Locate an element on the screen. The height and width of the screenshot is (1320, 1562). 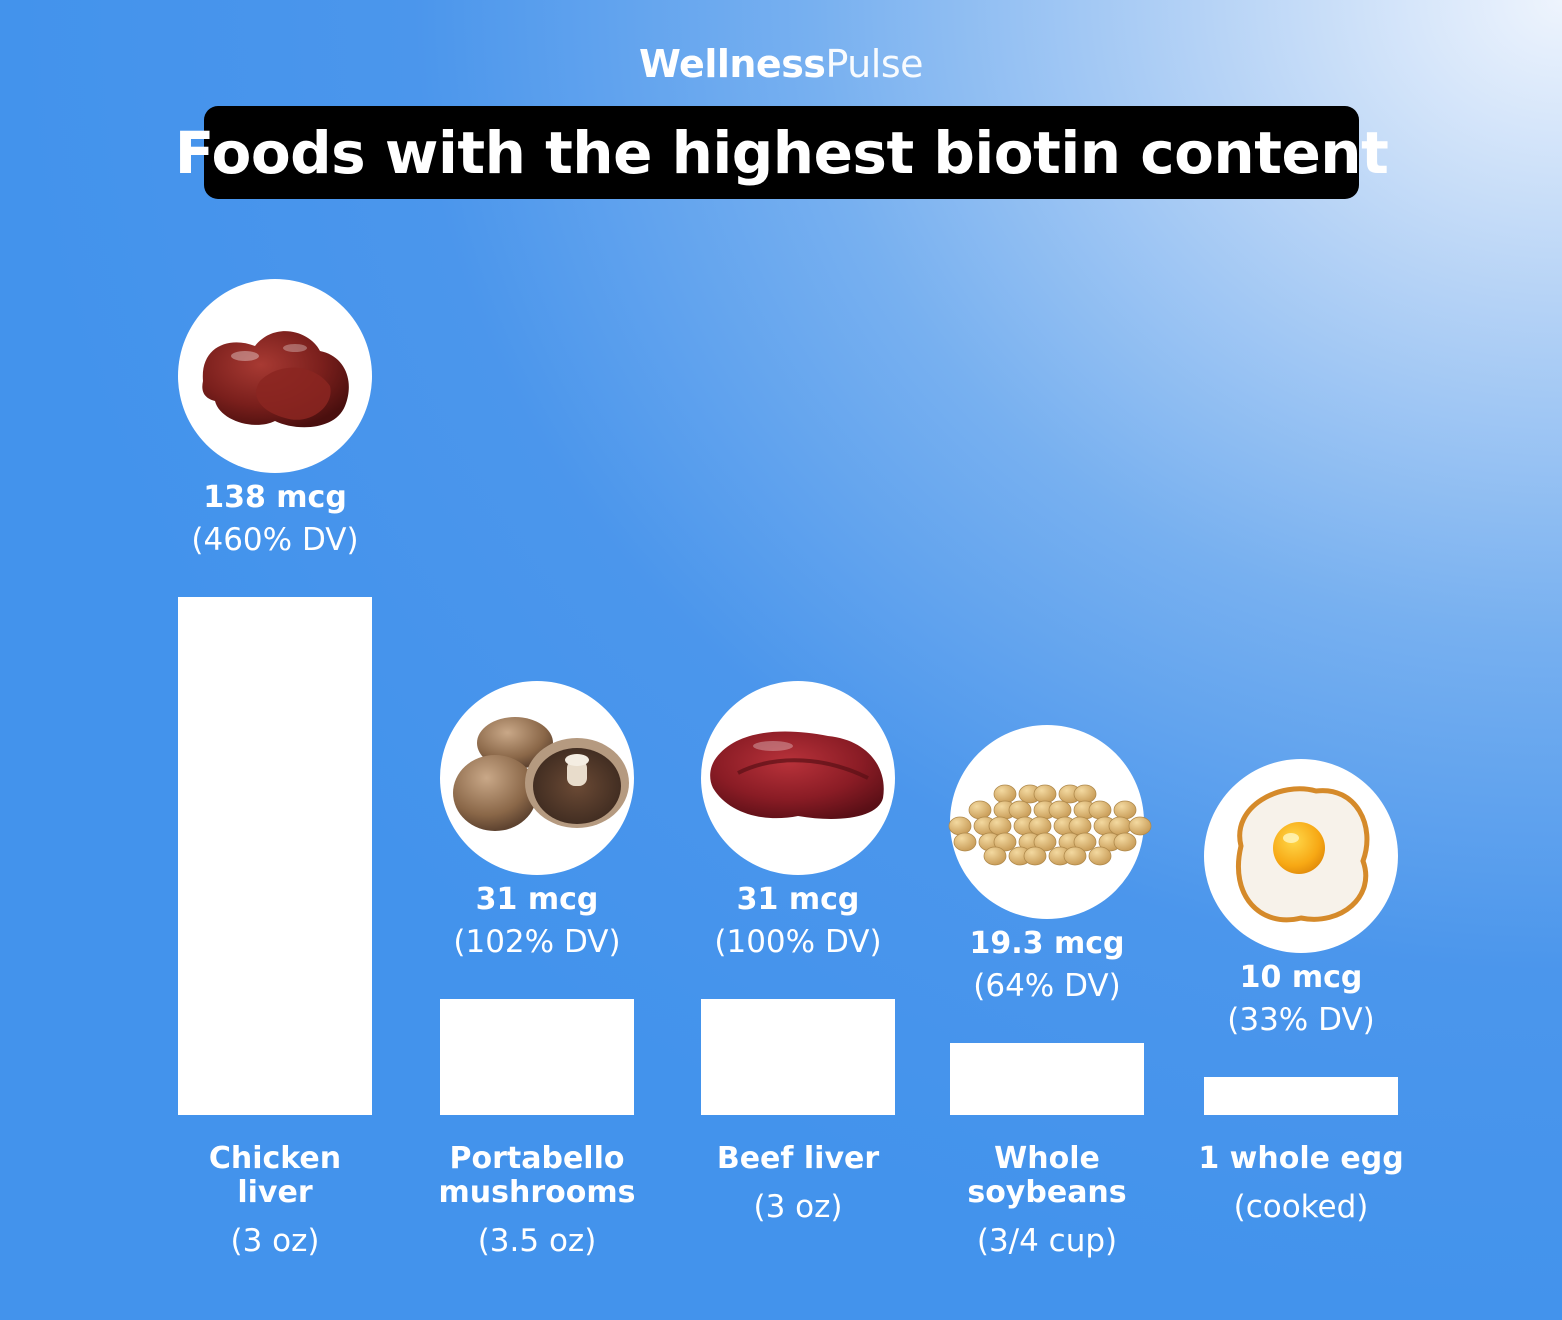
category-label: 1 whole egg is located at coordinates (1300, 1158).